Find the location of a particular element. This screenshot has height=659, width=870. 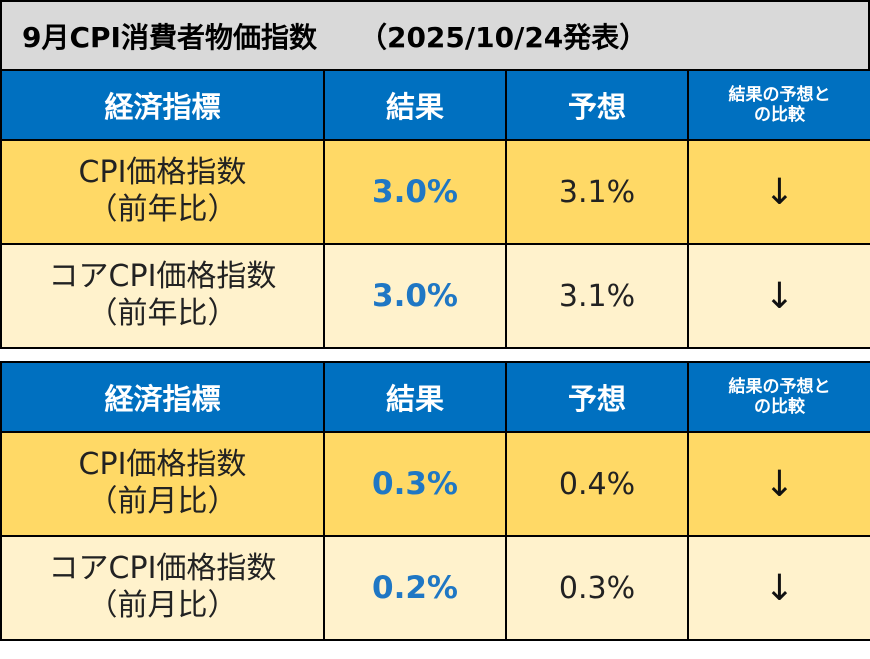

title-bar: 9月CPI消費者物価指数 （2025/10/24発表） is located at coordinates (435, 35).